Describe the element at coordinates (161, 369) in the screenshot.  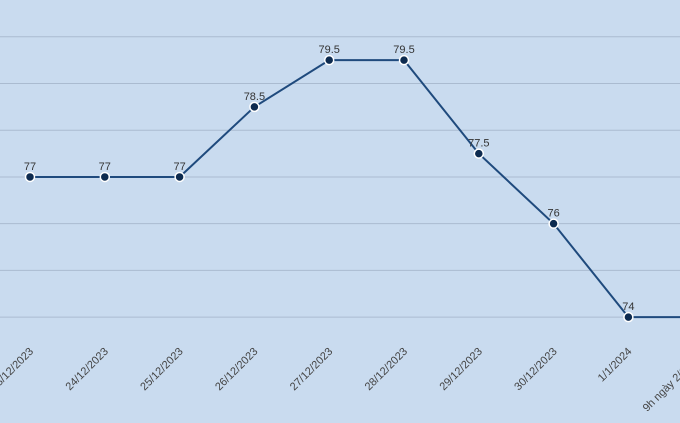
I see `x-tick-label: 25/12/2023` at that location.